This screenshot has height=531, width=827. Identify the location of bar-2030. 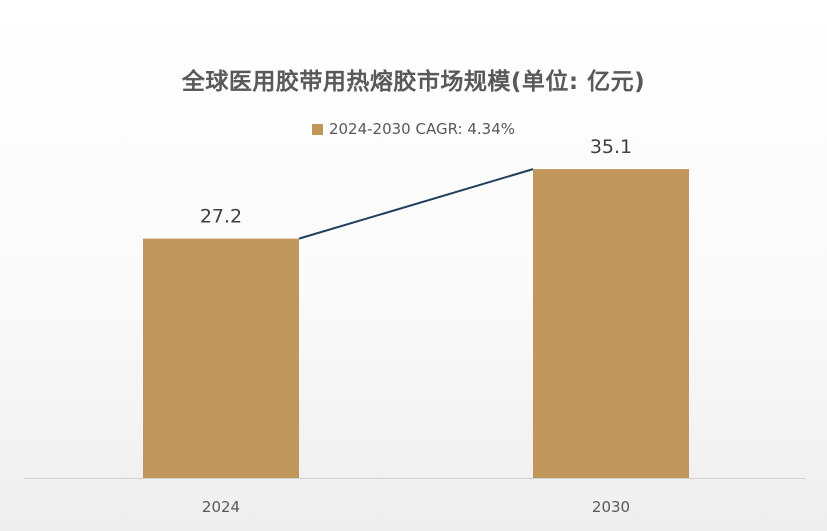
(611, 323).